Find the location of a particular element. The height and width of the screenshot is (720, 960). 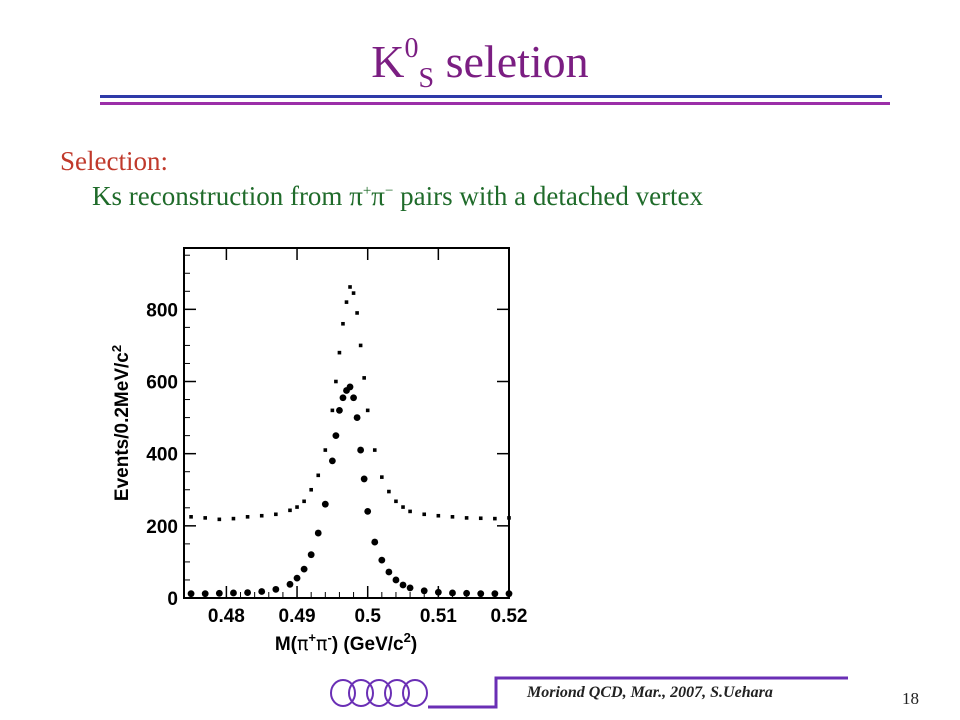

x-tick-label: 0.52 is located at coordinates (509, 616).